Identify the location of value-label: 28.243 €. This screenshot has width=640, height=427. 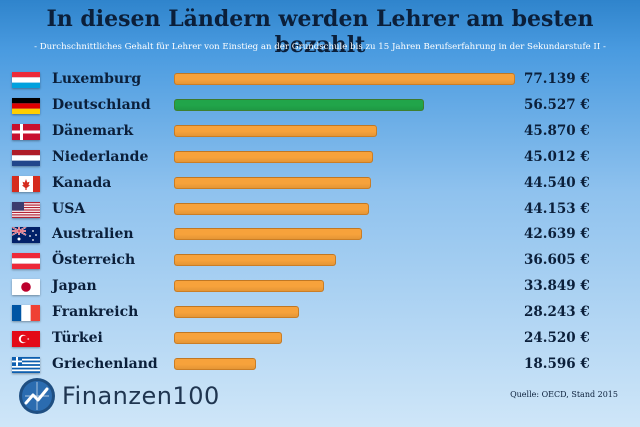
(557, 312).